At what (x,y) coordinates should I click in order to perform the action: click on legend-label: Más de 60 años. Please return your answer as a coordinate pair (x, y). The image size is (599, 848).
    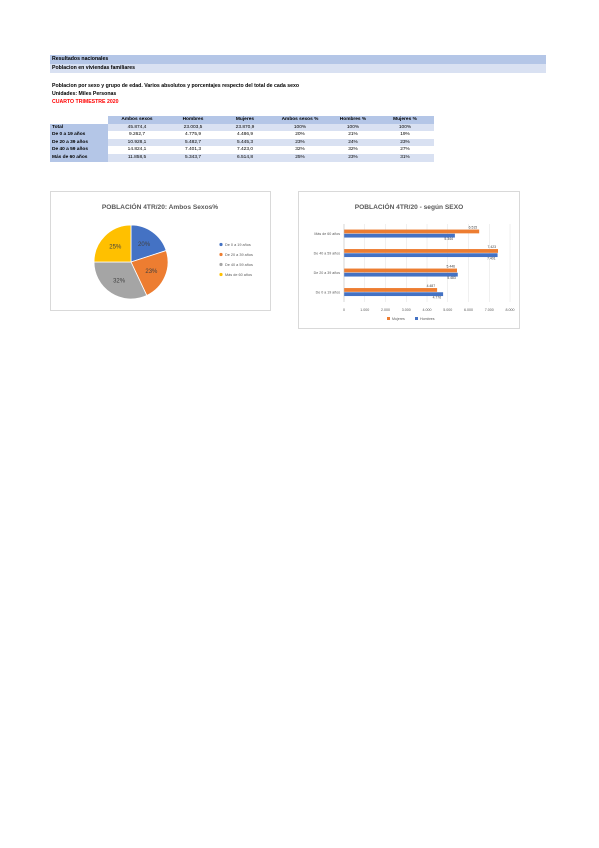
    Looking at the image, I should click on (238, 275).